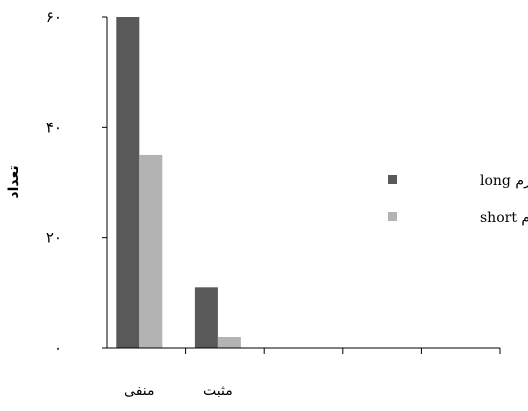 The height and width of the screenshot is (411, 528). I want to click on legend-swatch-long, so click(392, 179).